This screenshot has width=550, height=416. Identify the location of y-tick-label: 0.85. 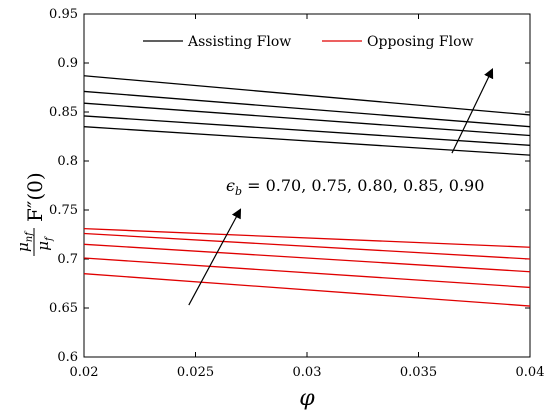
(63, 112).